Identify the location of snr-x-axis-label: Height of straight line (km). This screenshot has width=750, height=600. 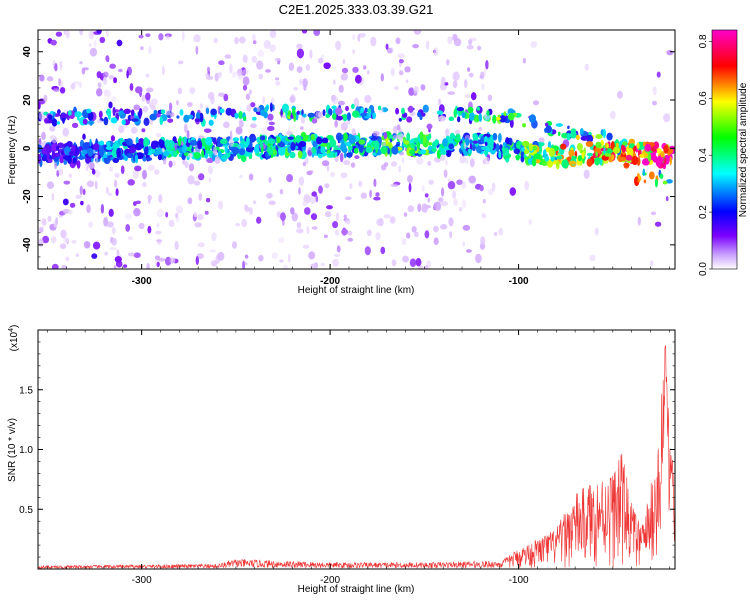
(356, 589).